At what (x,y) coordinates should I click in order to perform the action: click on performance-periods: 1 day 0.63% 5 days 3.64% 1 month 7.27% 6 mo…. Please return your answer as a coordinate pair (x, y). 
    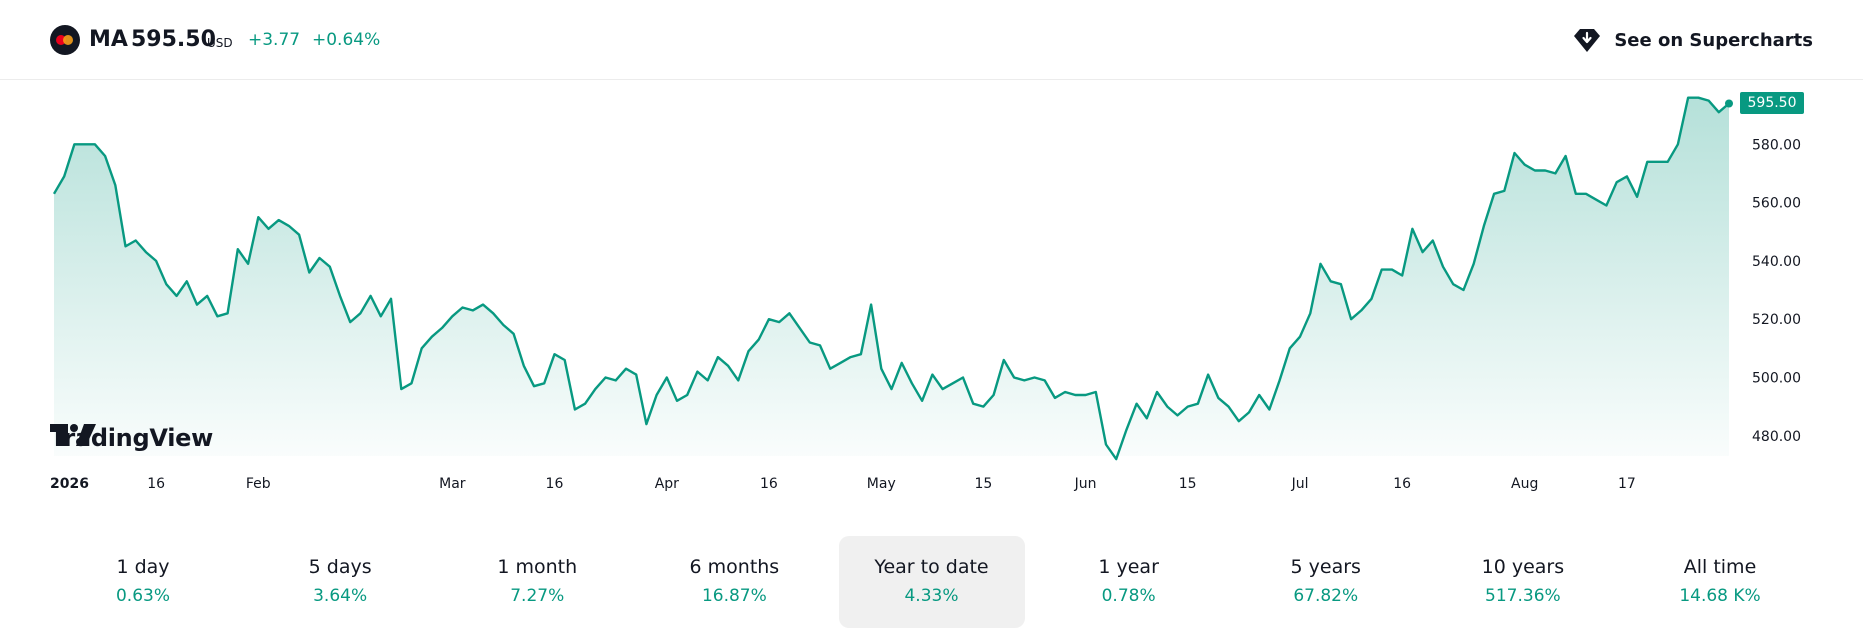
    Looking at the image, I should click on (931, 582).